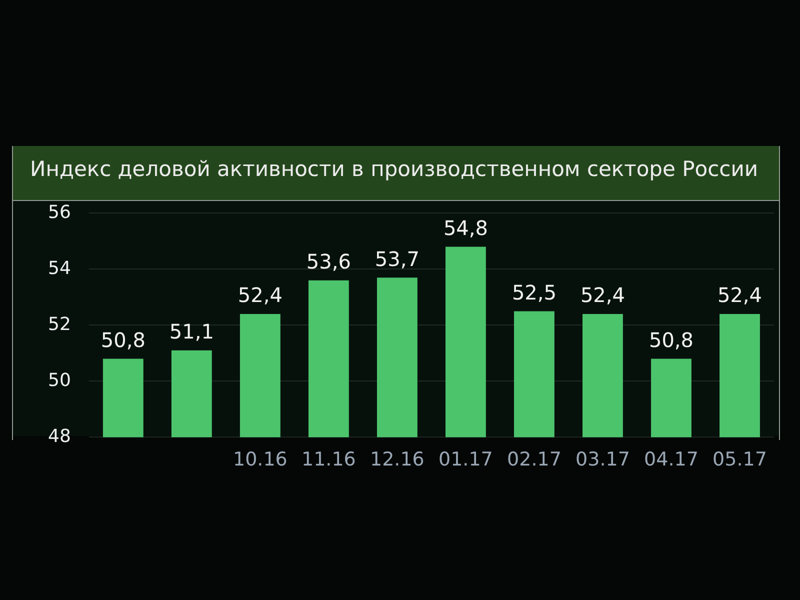 The width and height of the screenshot is (800, 600). Describe the element at coordinates (59, 324) in the screenshot. I see `y-tick-label: 52` at that location.